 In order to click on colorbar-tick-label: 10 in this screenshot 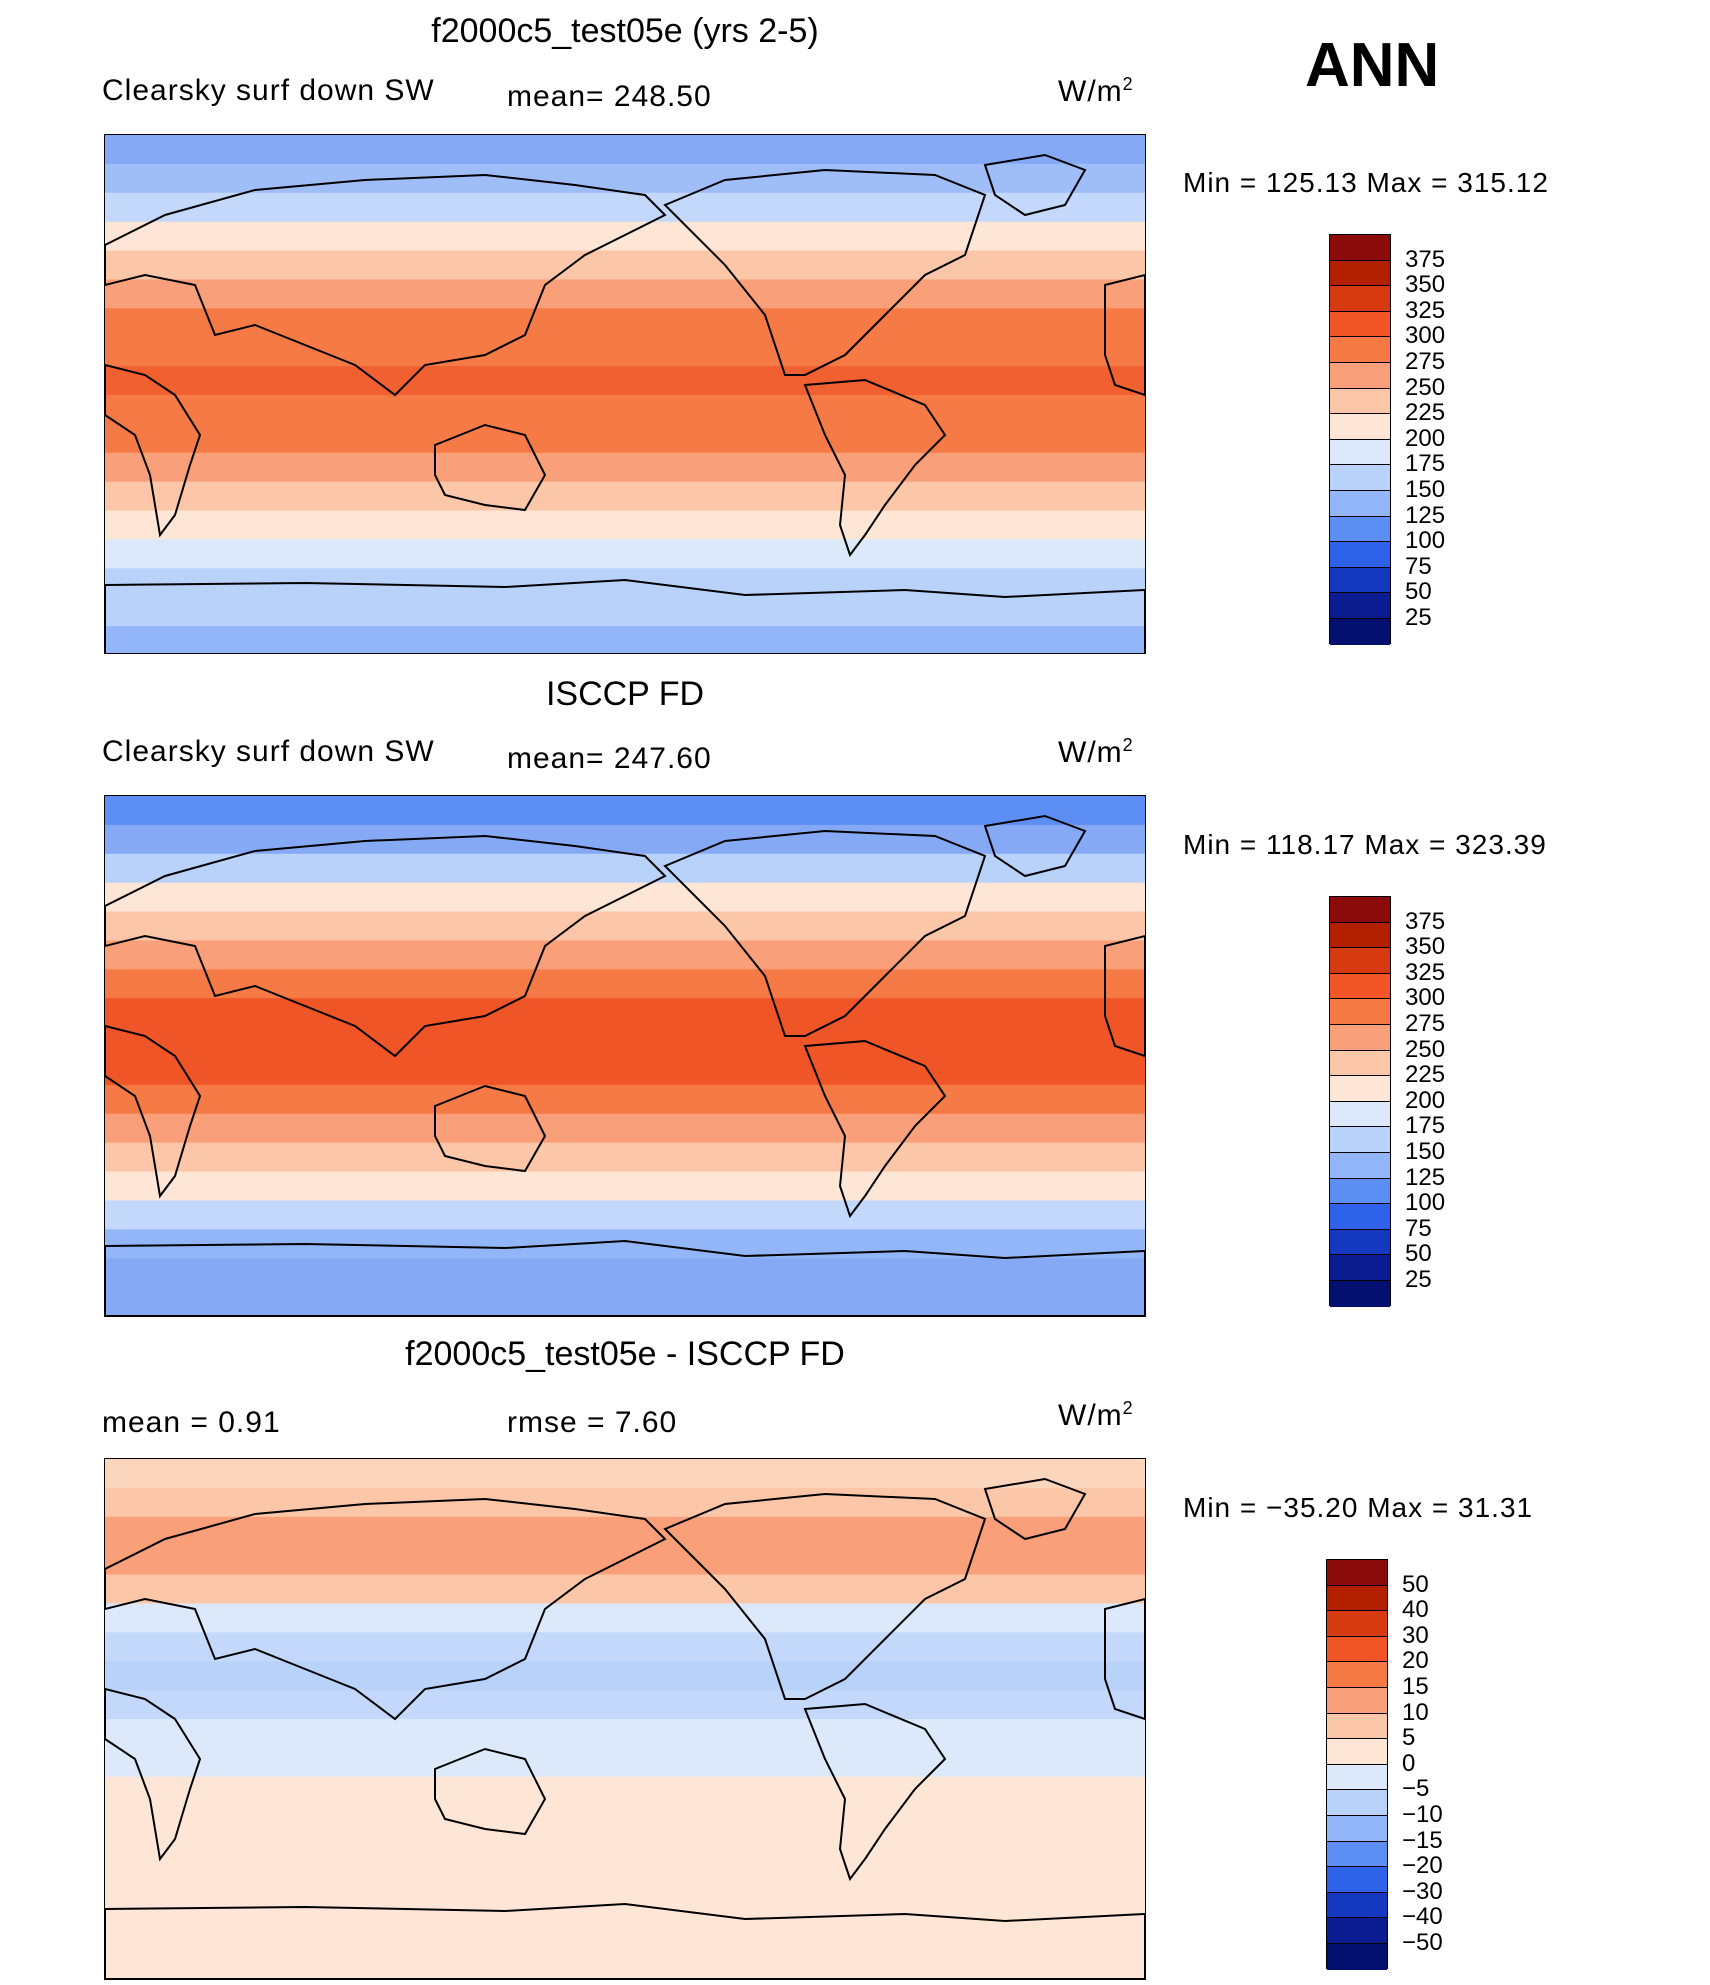, I will do `click(1415, 1712)`.